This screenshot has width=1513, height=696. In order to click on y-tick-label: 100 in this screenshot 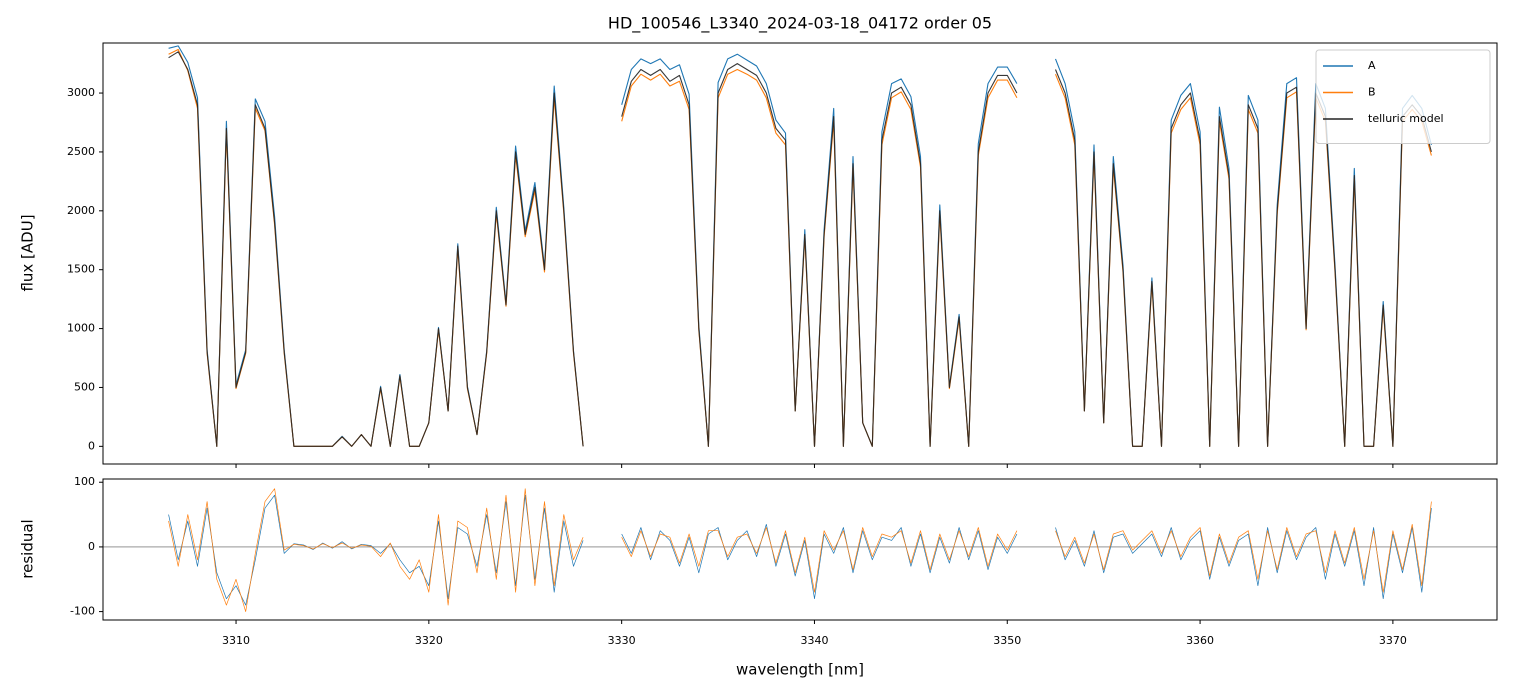, I will do `click(84, 481)`.